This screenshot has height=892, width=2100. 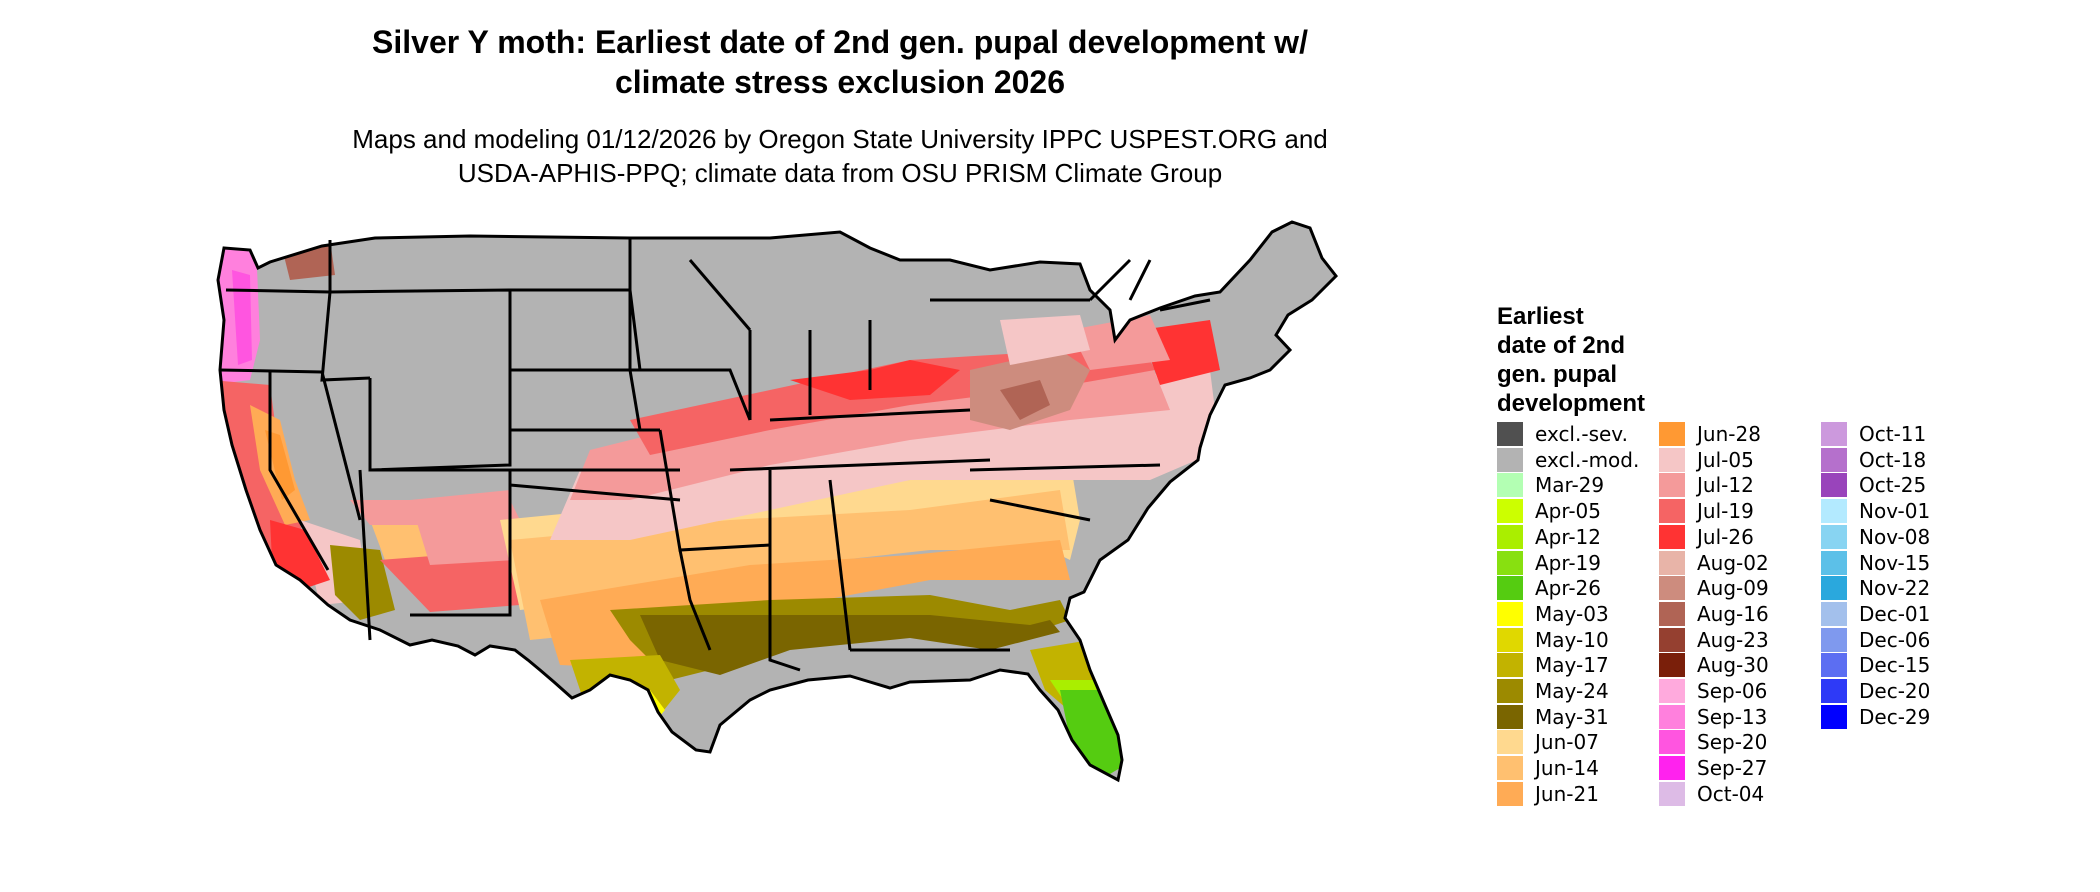 I want to click on legend-label: May-24, so click(x=1572, y=691).